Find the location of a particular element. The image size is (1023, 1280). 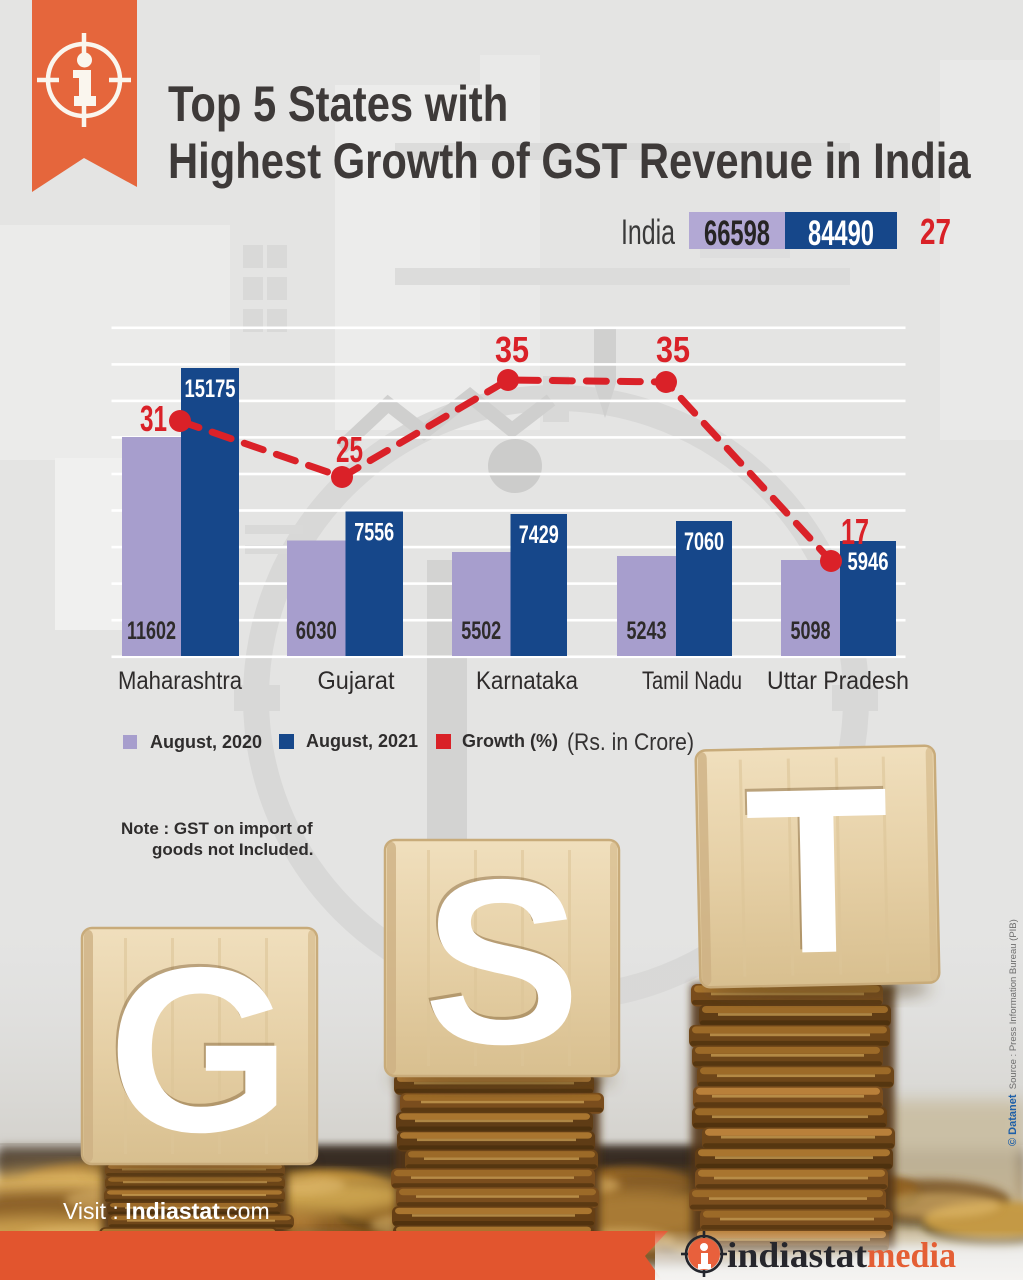

svg-text: 5502 is located at coordinates (481, 631).